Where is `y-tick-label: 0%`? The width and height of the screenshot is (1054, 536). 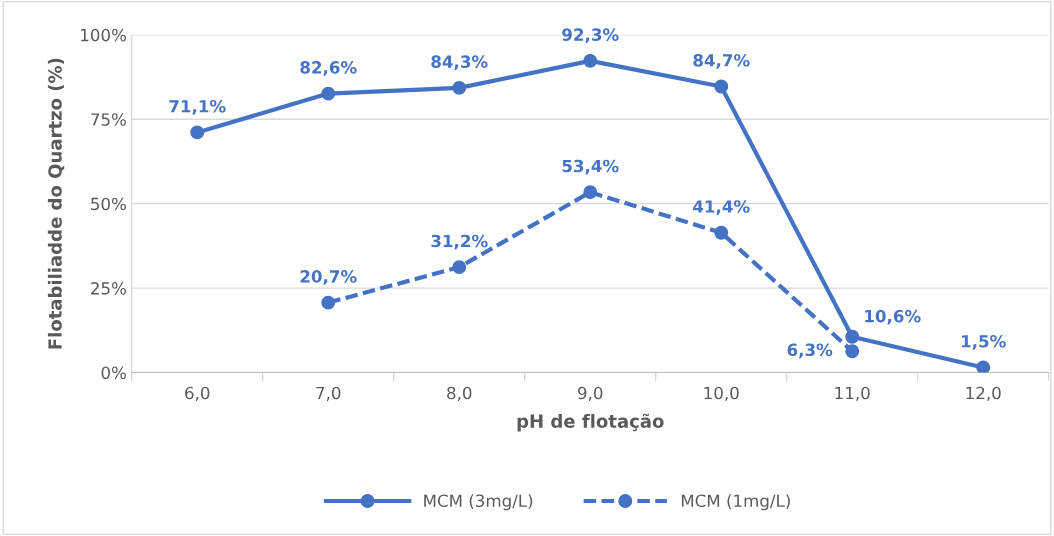 y-tick-label: 0% is located at coordinates (113, 373).